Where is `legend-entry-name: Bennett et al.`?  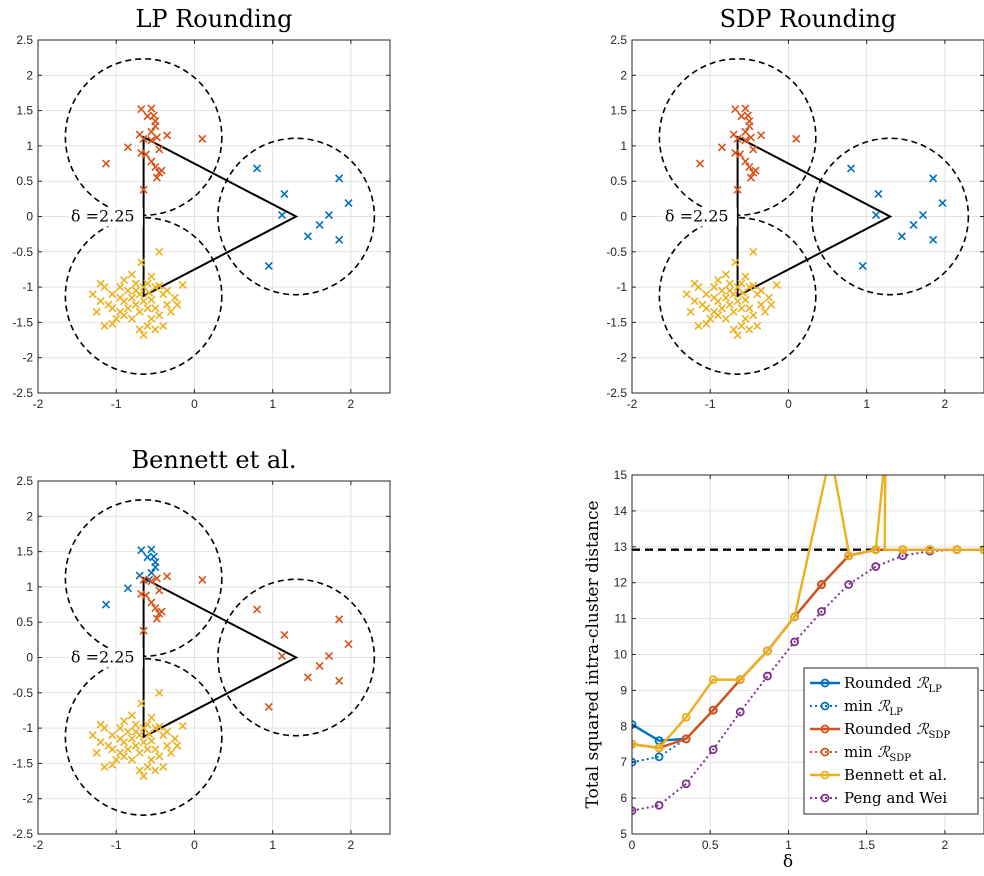
legend-entry-name: Bennett et al. is located at coordinates (895, 775).